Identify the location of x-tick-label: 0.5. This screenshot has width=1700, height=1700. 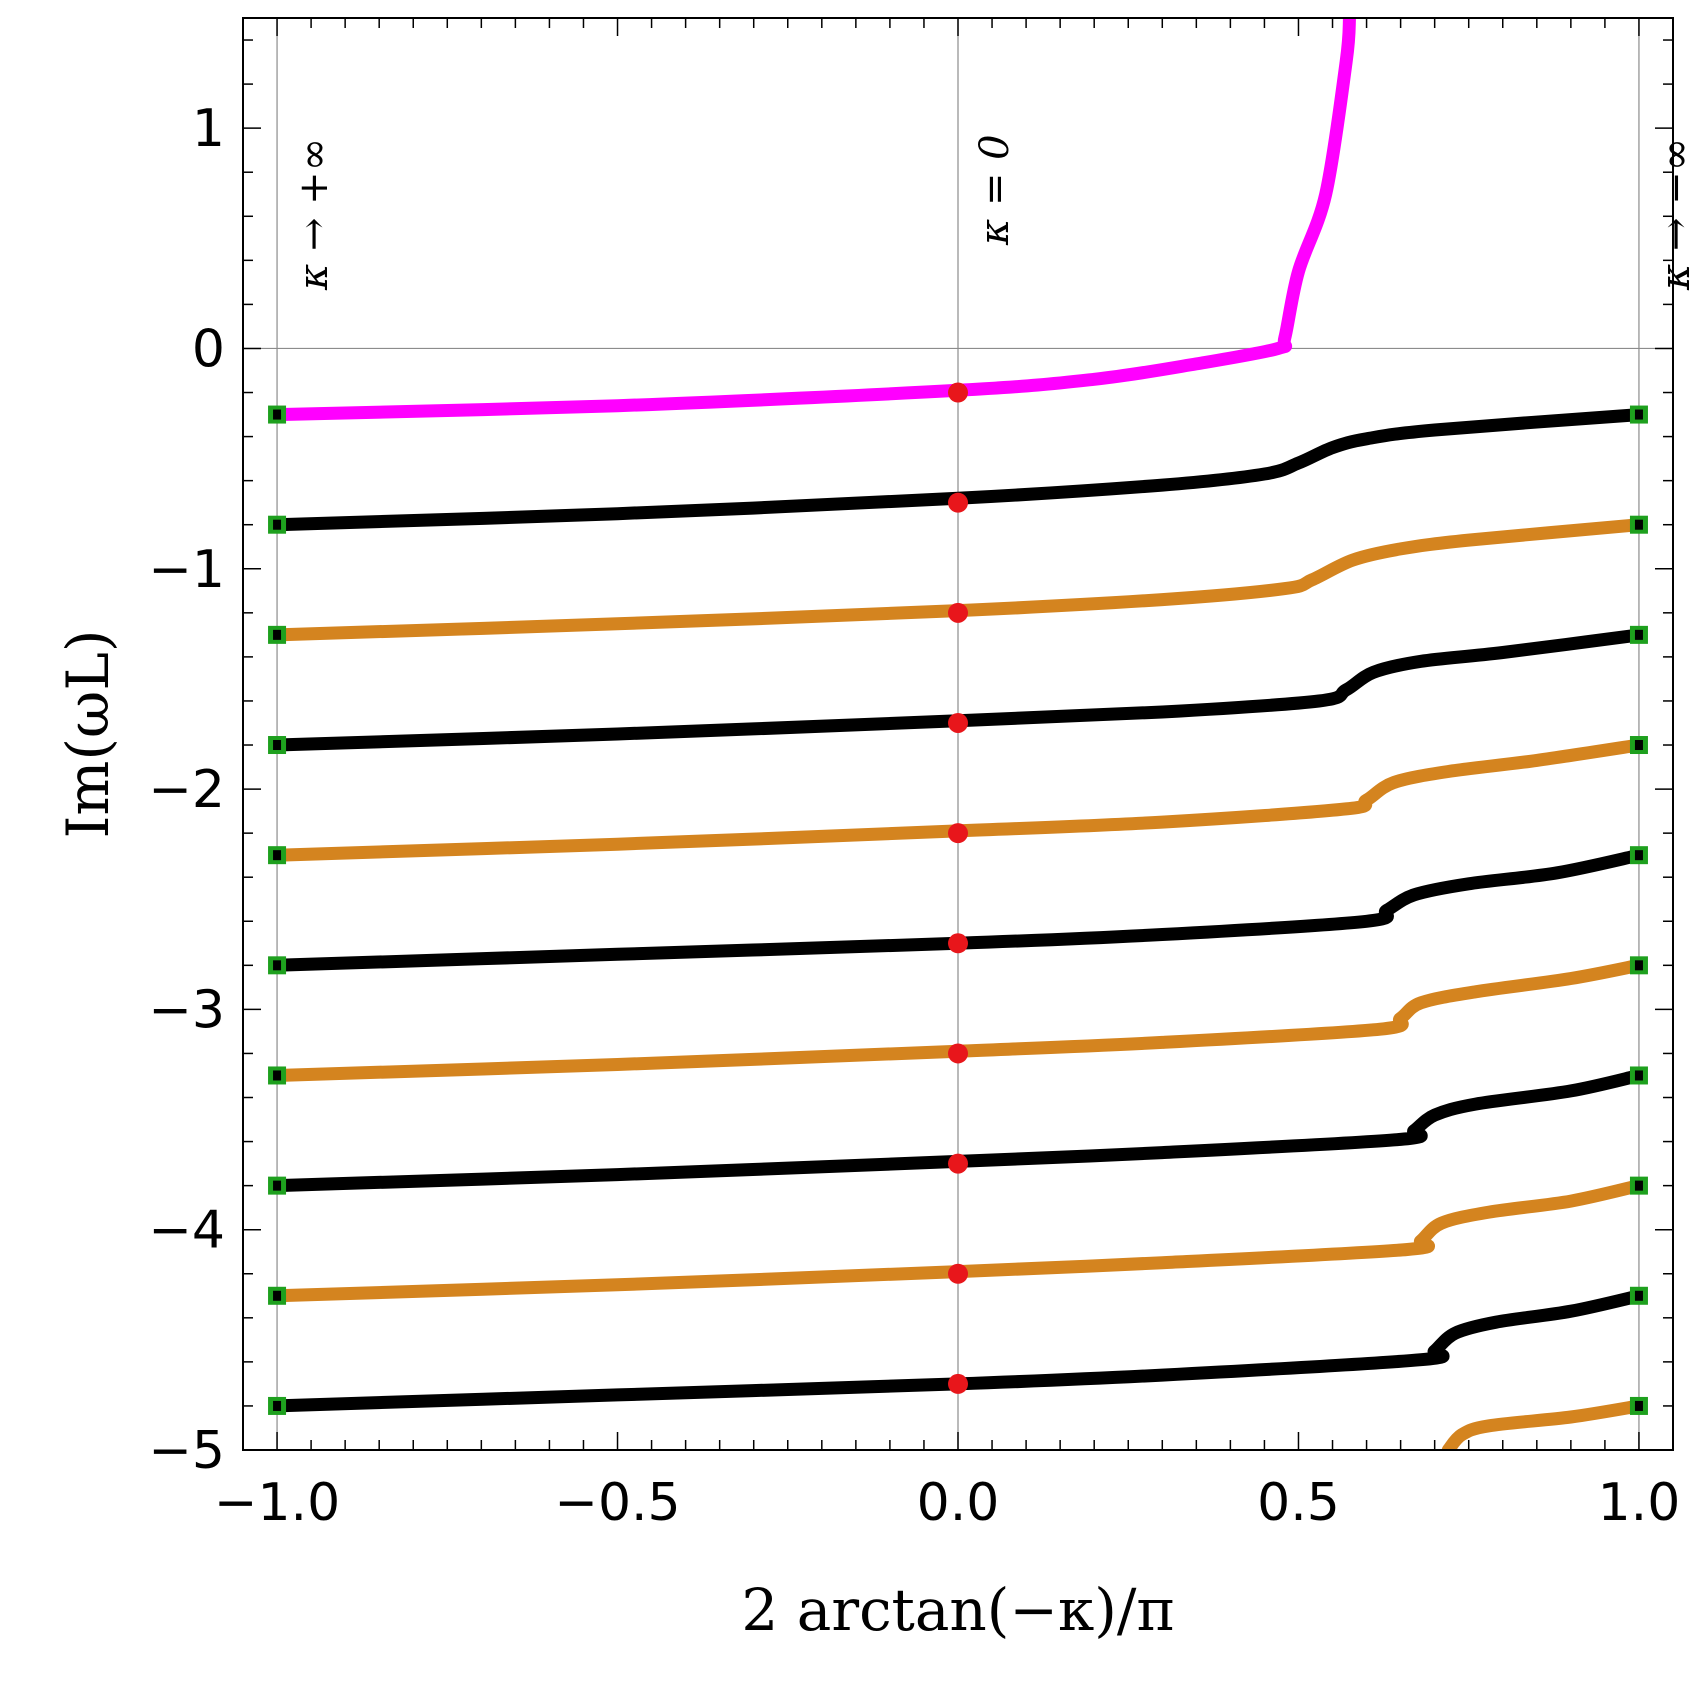
(1298, 1503).